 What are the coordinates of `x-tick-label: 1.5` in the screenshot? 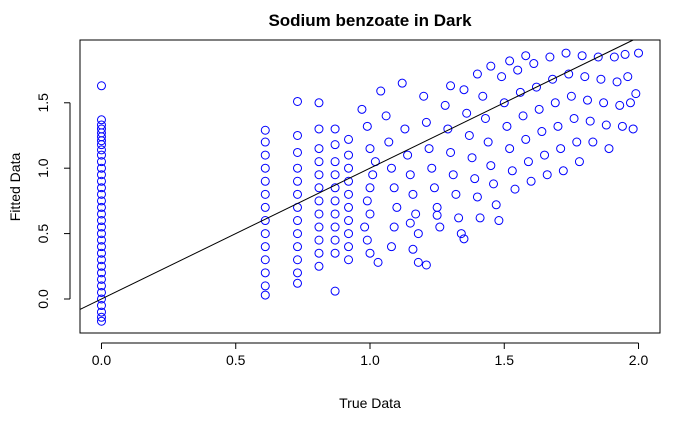 It's located at (505, 360).